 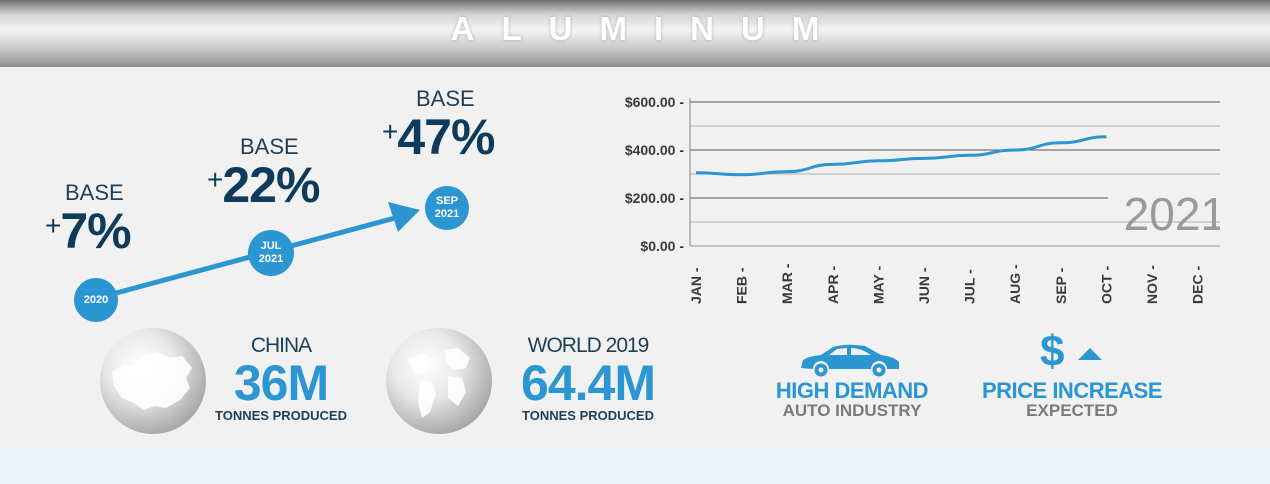 I want to click on stat-value: 36M, so click(x=281, y=383).